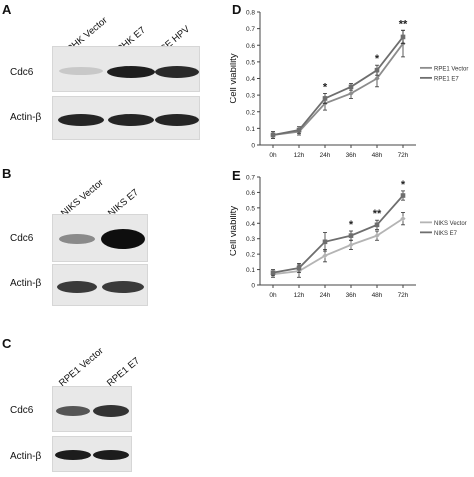  Describe the element at coordinates (377, 214) in the screenshot. I see `chart-e-annotation-1: **` at that location.